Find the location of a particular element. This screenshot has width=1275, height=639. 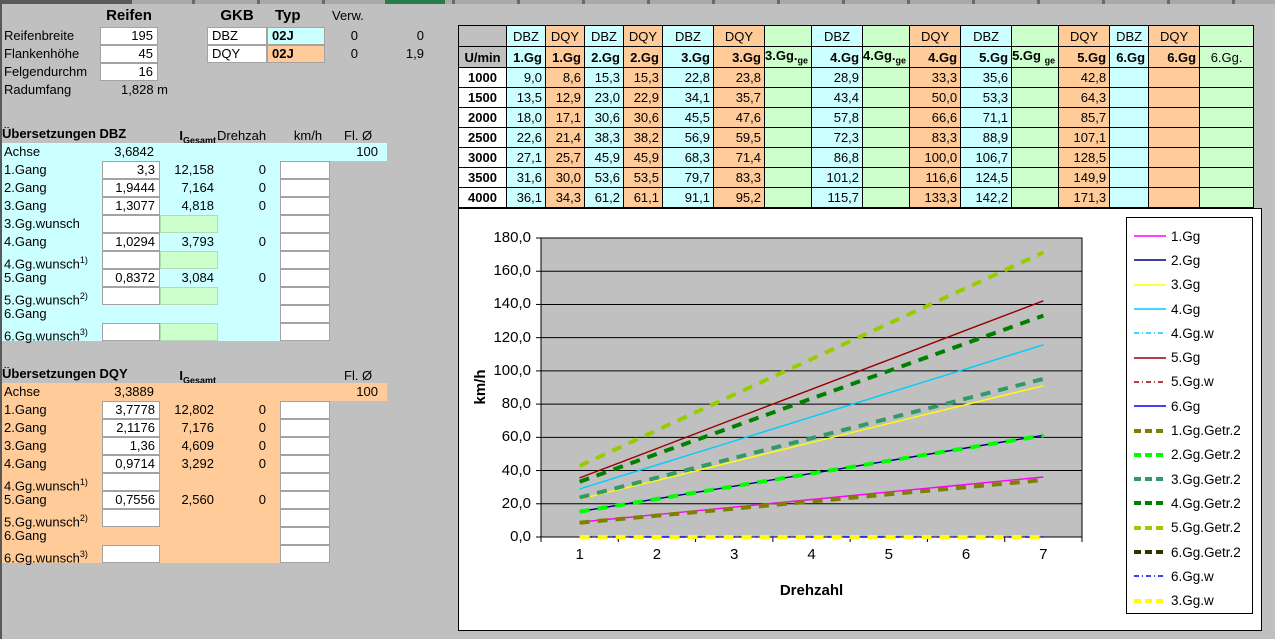

speed-value-cell: 53,3 is located at coordinates (986, 97).